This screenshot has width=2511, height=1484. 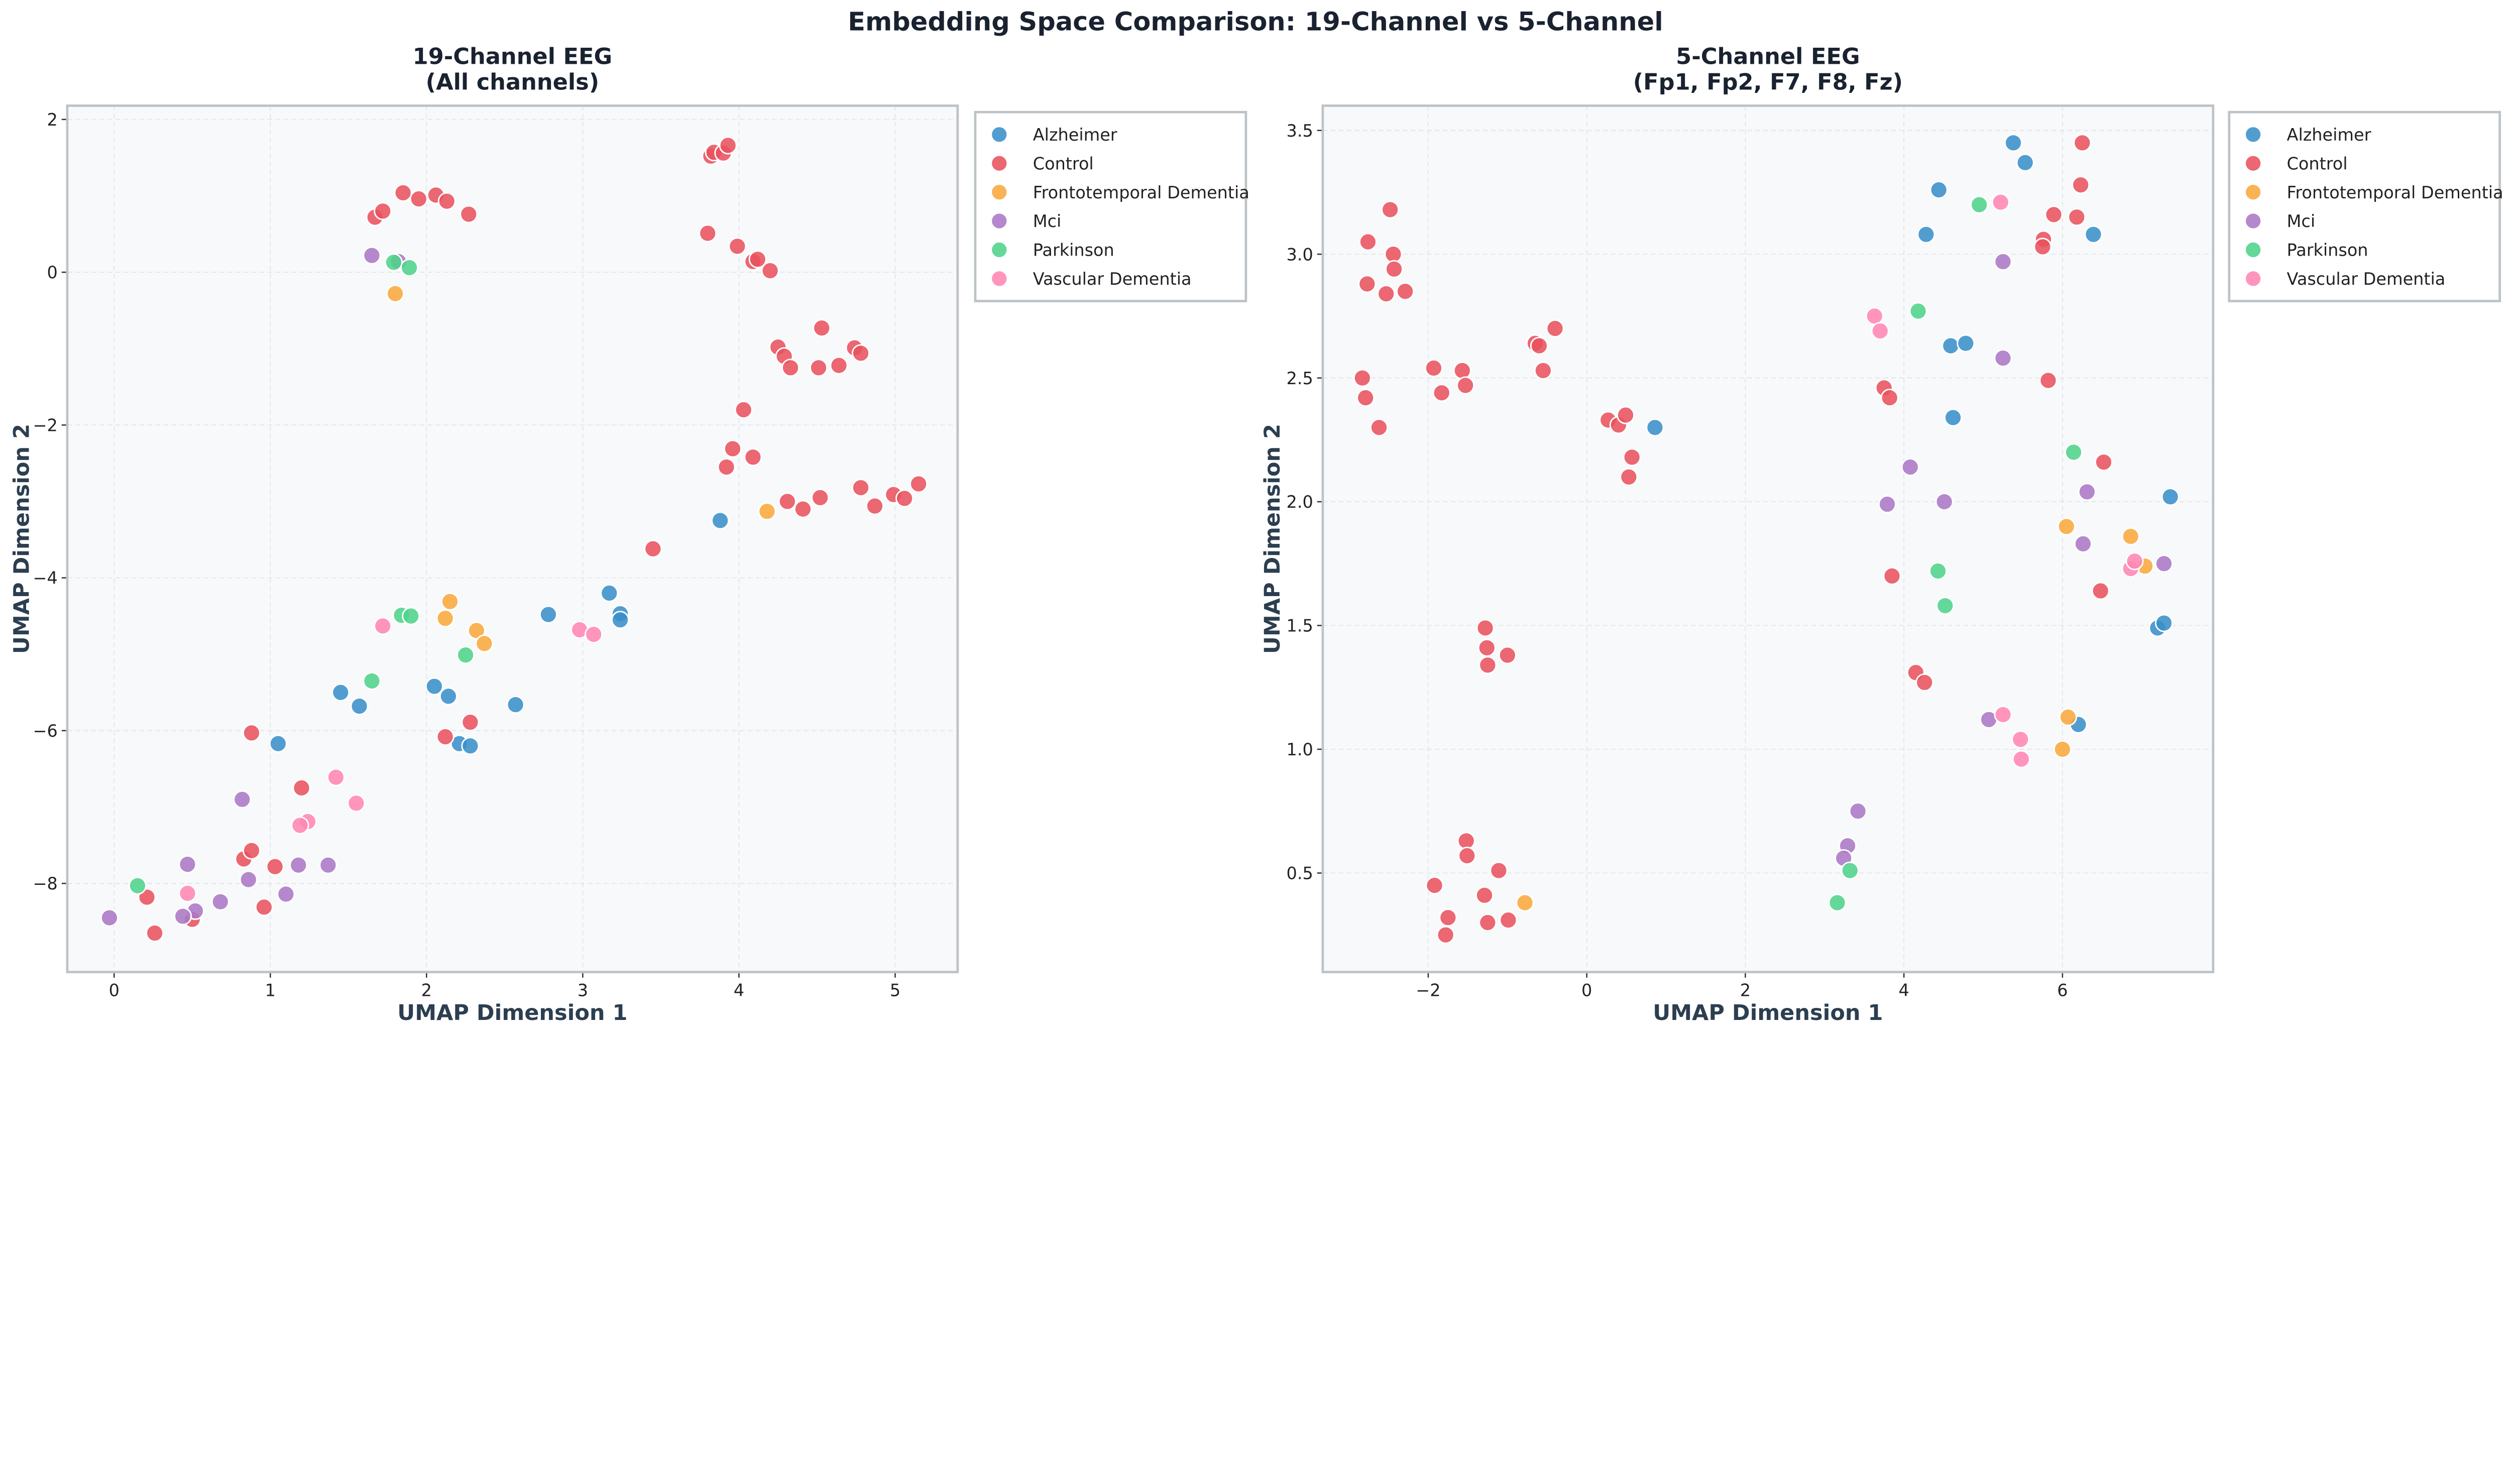 What do you see at coordinates (301, 574) in the screenshot?
I see `series-parkinson` at bounding box center [301, 574].